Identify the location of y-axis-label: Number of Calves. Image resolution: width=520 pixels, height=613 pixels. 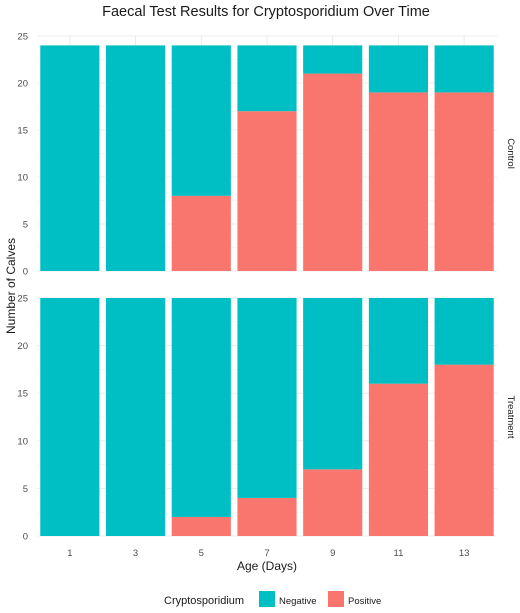
(11, 286).